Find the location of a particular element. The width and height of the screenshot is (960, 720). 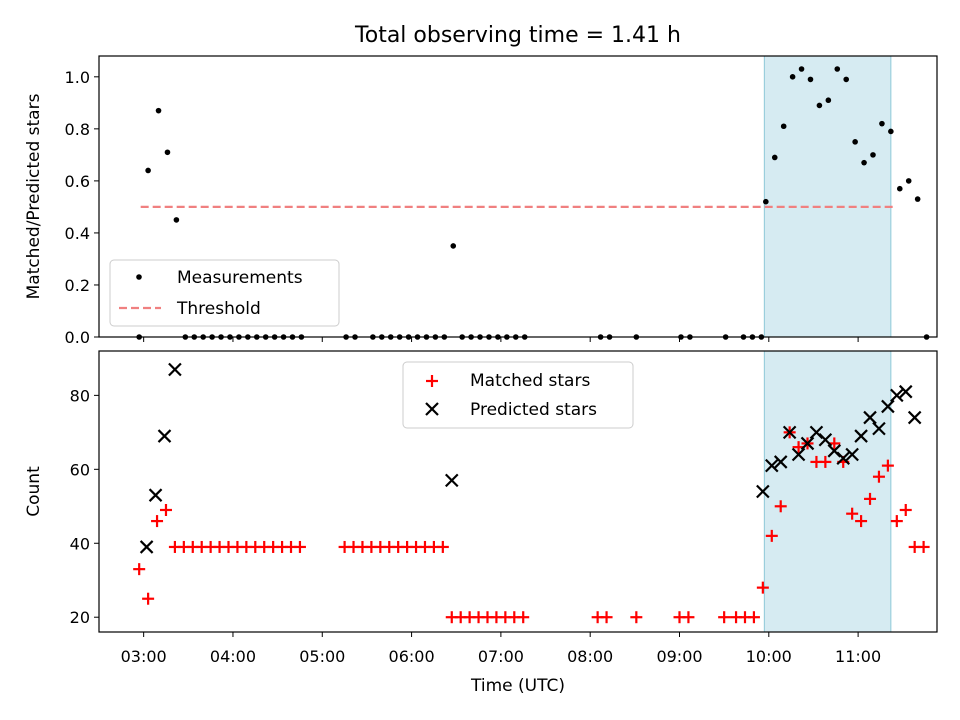

top-y-tick-label: 0.2 is located at coordinates (77, 285).